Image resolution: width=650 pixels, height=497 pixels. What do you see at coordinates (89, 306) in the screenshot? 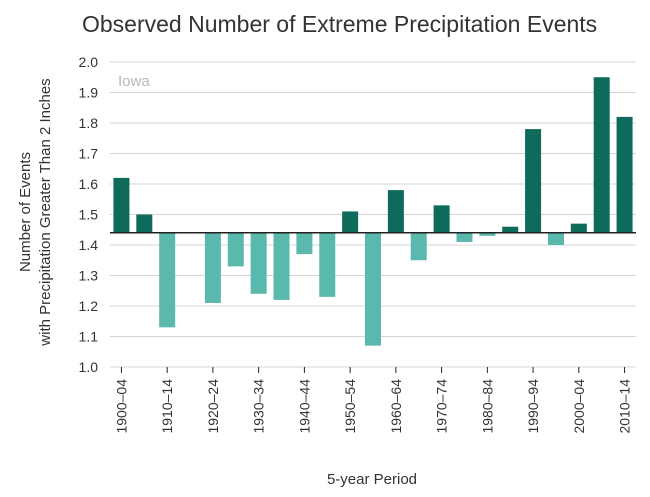
I see `y-tick-label: 1.2` at bounding box center [89, 306].